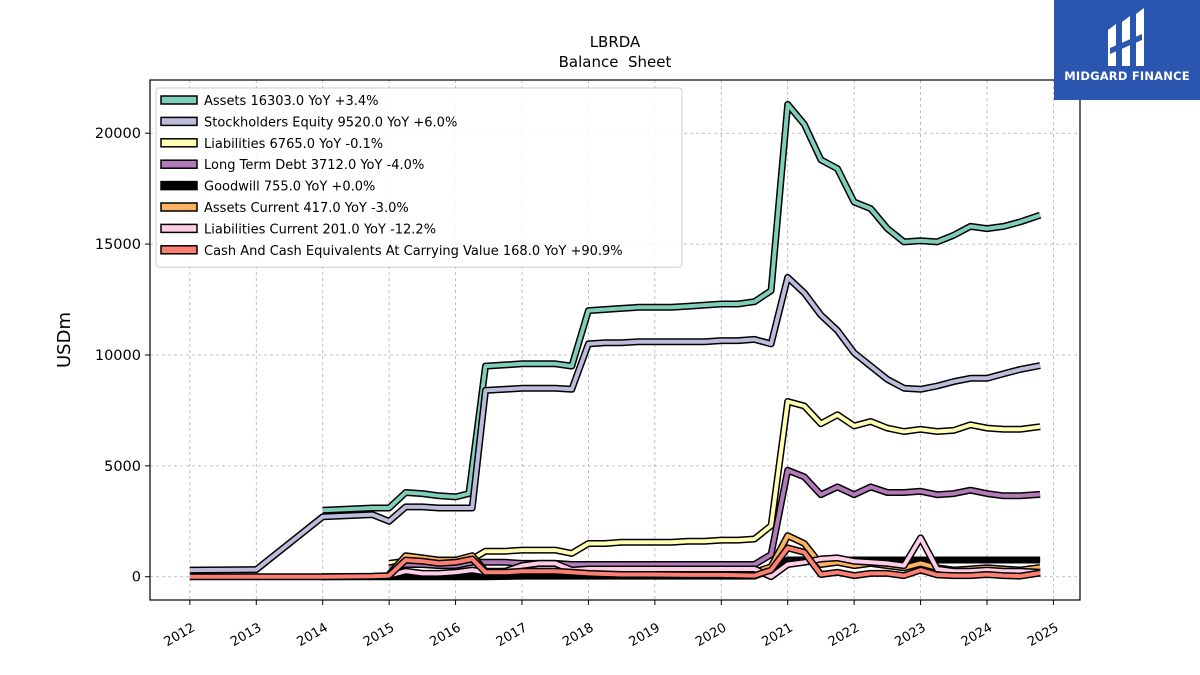 This screenshot has width=1200, height=675. Describe the element at coordinates (291, 101) in the screenshot. I see `legend-label: Assets 16303.0 YoY +3.4%` at that location.